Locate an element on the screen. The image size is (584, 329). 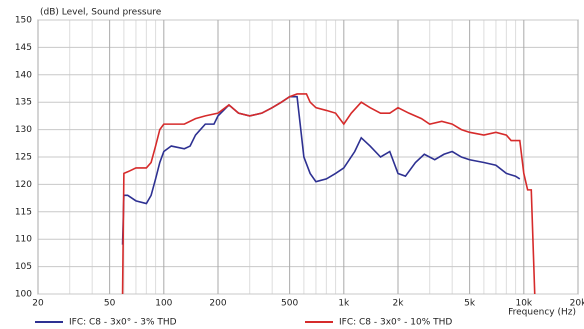
y-tick-label: 115 is located at coordinates (23, 212).